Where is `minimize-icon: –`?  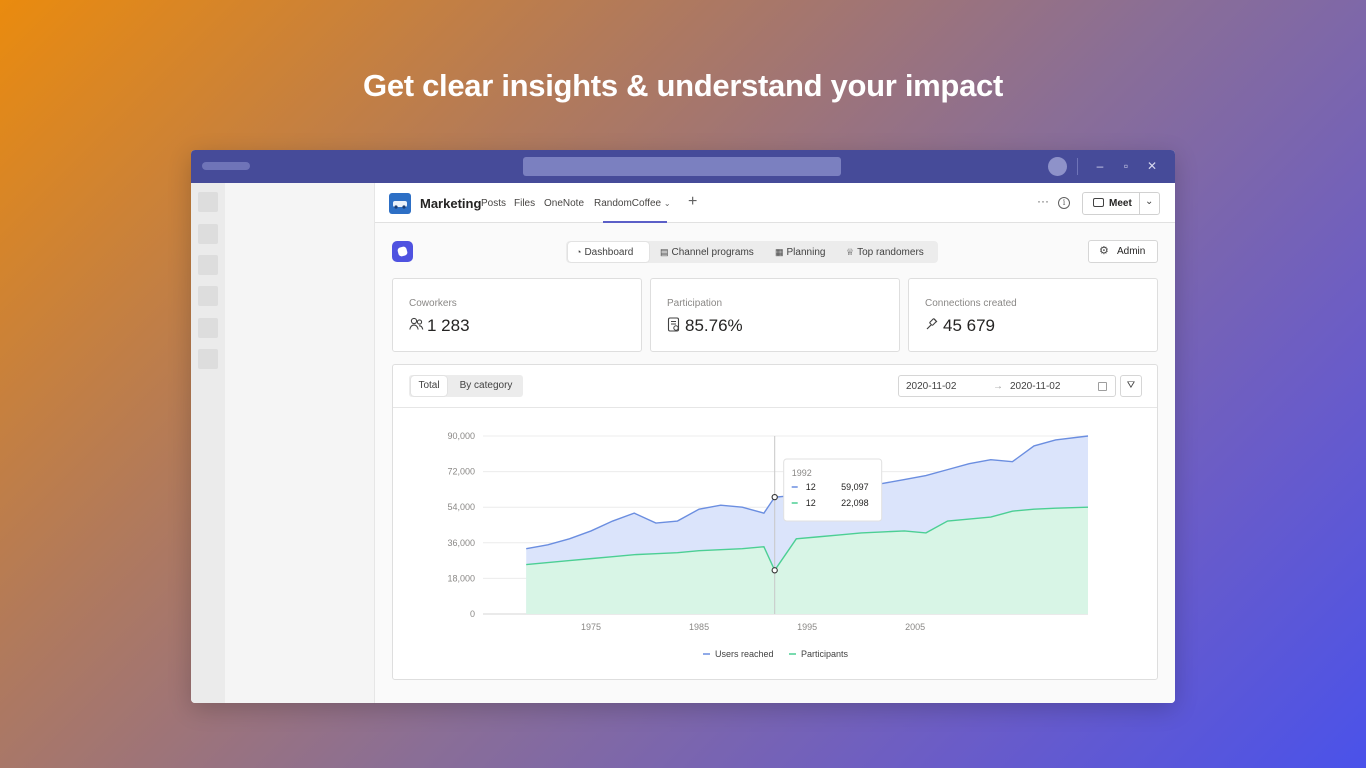 minimize-icon: – is located at coordinates (1100, 166).